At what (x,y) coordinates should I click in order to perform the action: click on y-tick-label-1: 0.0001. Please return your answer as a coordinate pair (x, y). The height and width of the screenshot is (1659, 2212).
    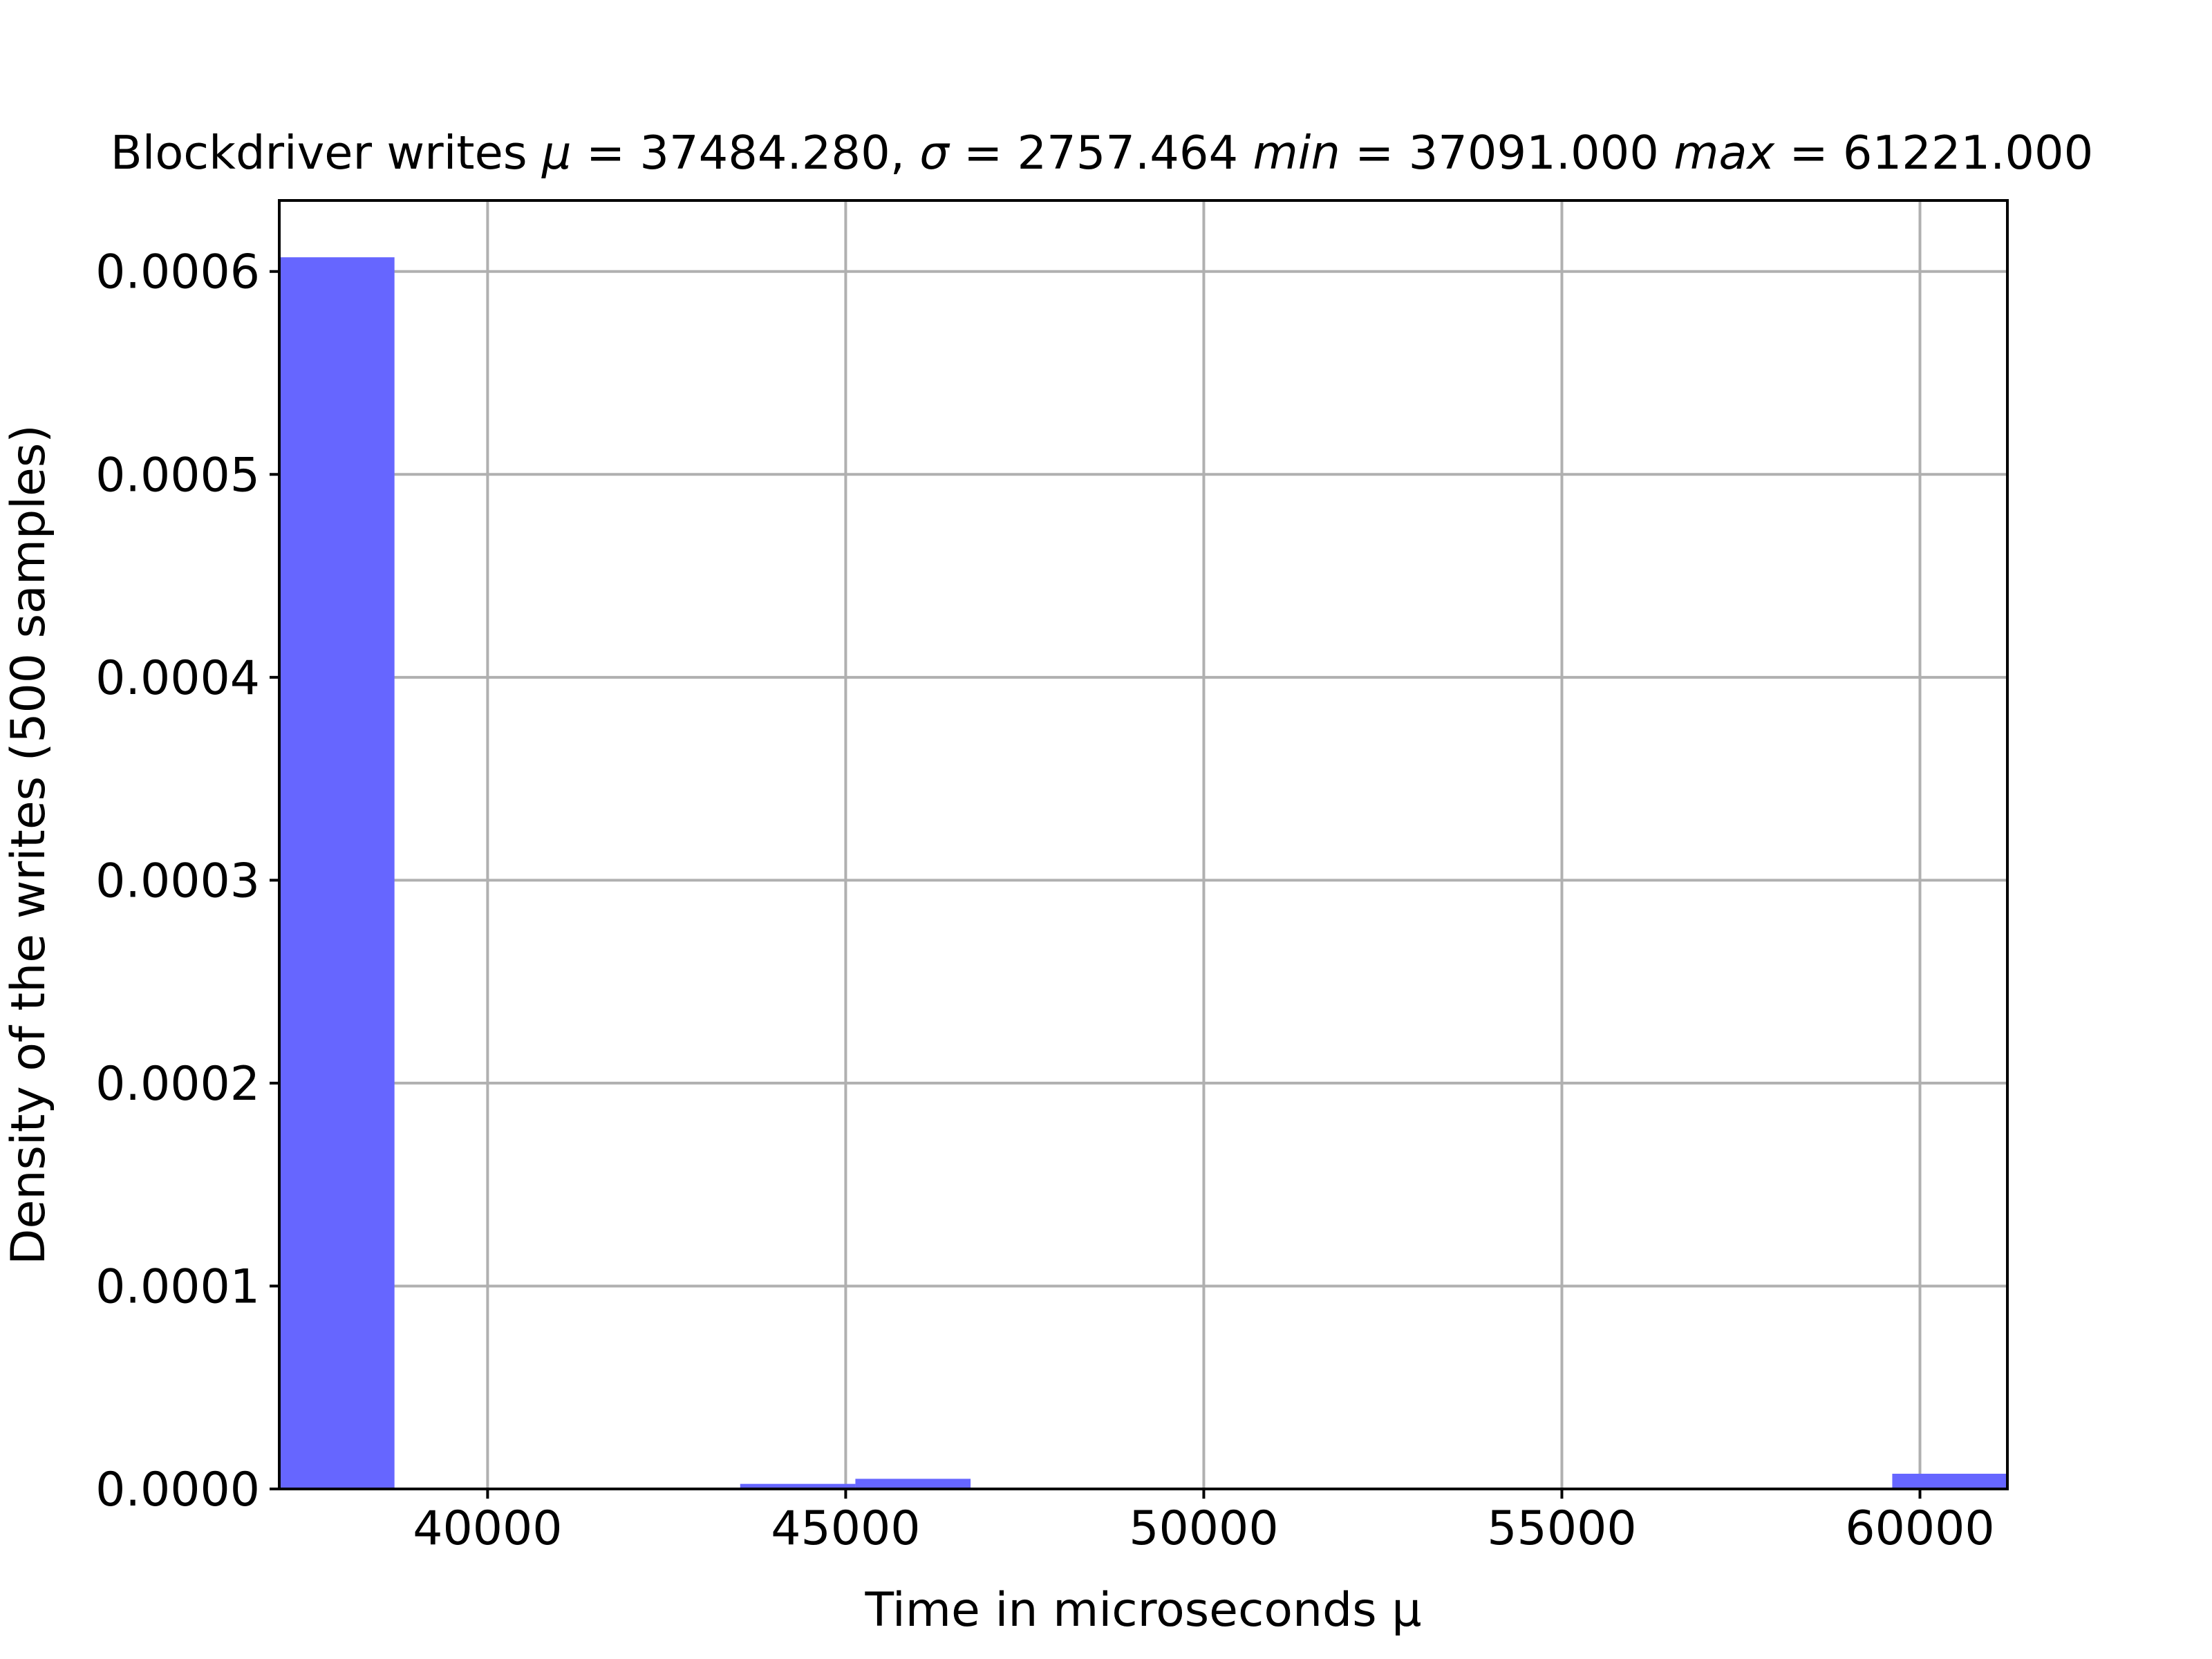
    Looking at the image, I should click on (177, 1286).